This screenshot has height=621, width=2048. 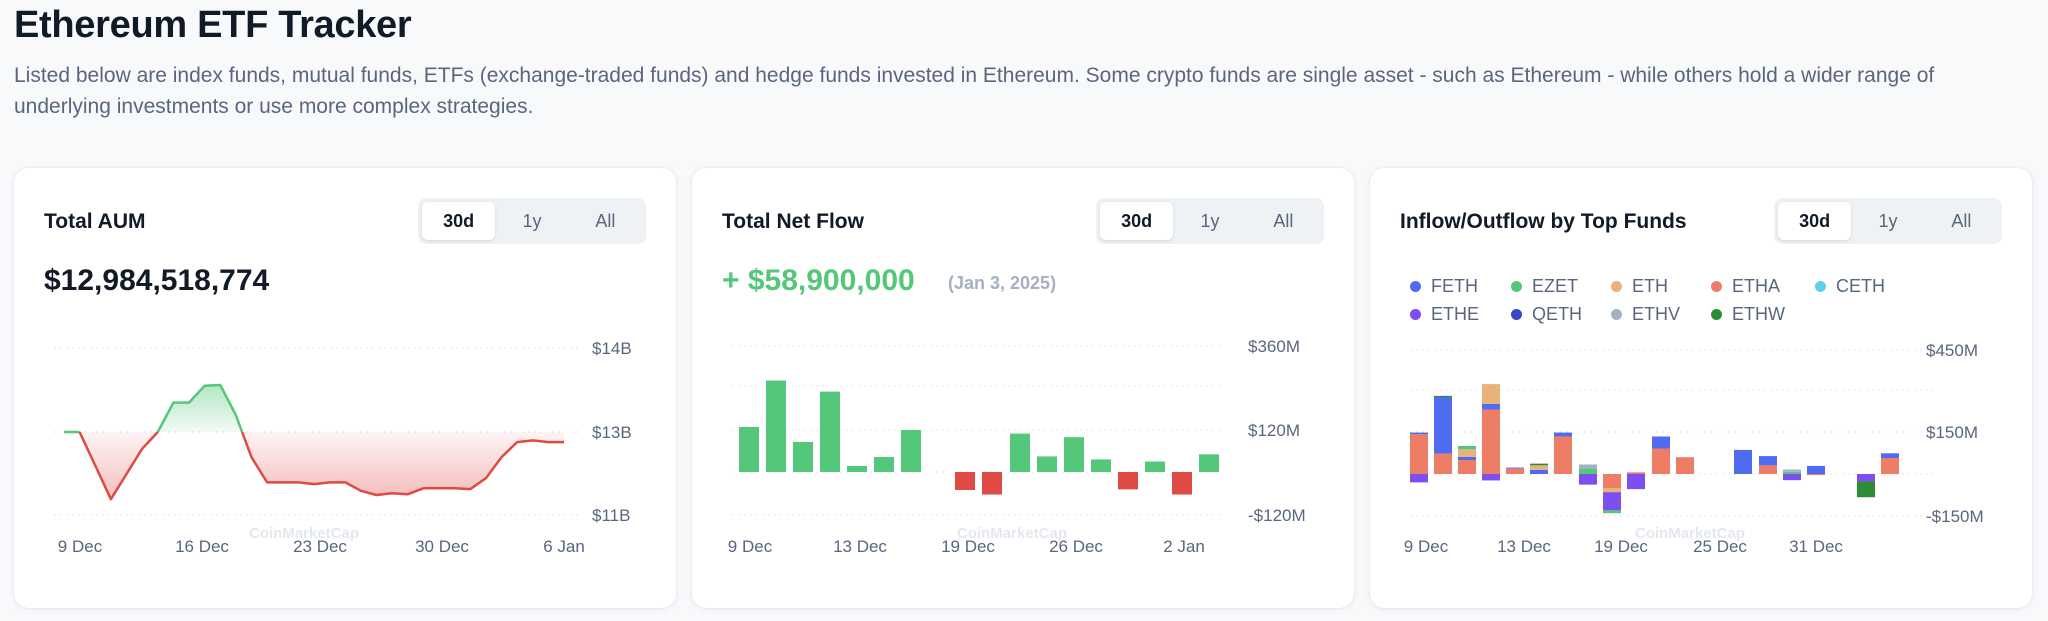 I want to click on x-tick-label: 23 Dec, so click(x=320, y=546).